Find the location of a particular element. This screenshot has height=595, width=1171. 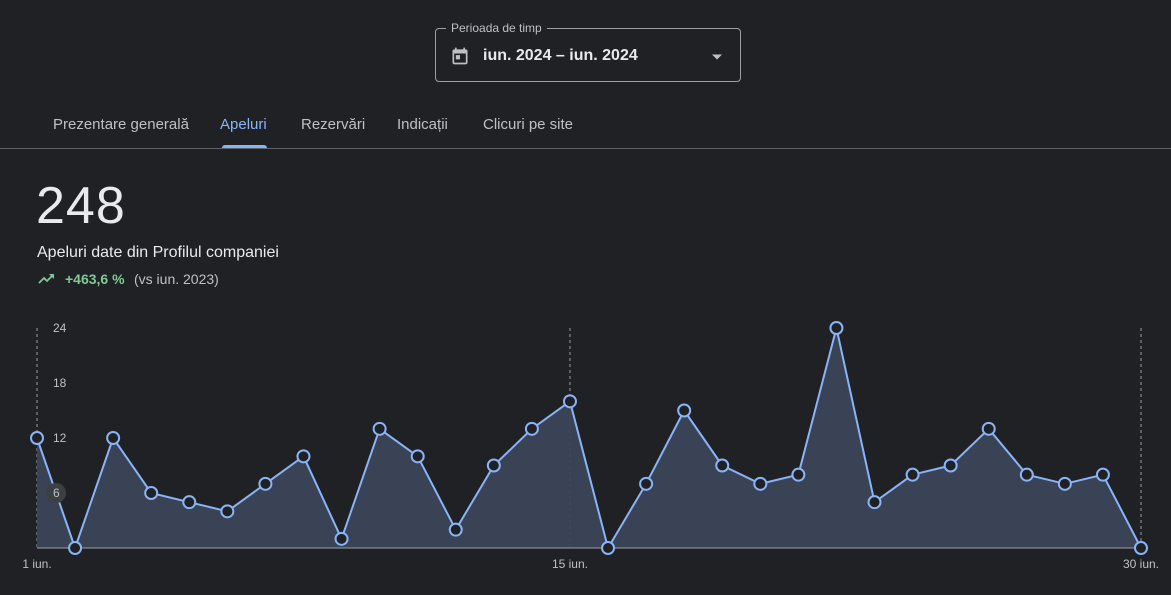

calls-total: 248 is located at coordinates (81, 206).